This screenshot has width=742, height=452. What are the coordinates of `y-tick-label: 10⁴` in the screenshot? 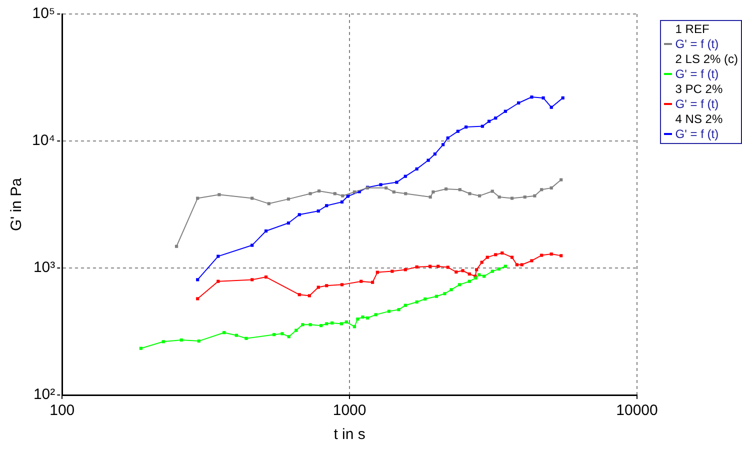 It's located at (44, 141).